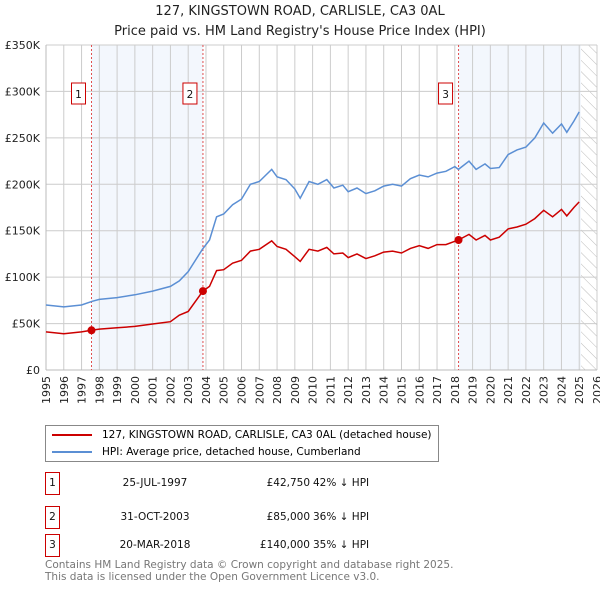 Image resolution: width=600 pixels, height=590 pixels. Describe the element at coordinates (46, 390) in the screenshot. I see `x-tick-label: 1995` at that location.